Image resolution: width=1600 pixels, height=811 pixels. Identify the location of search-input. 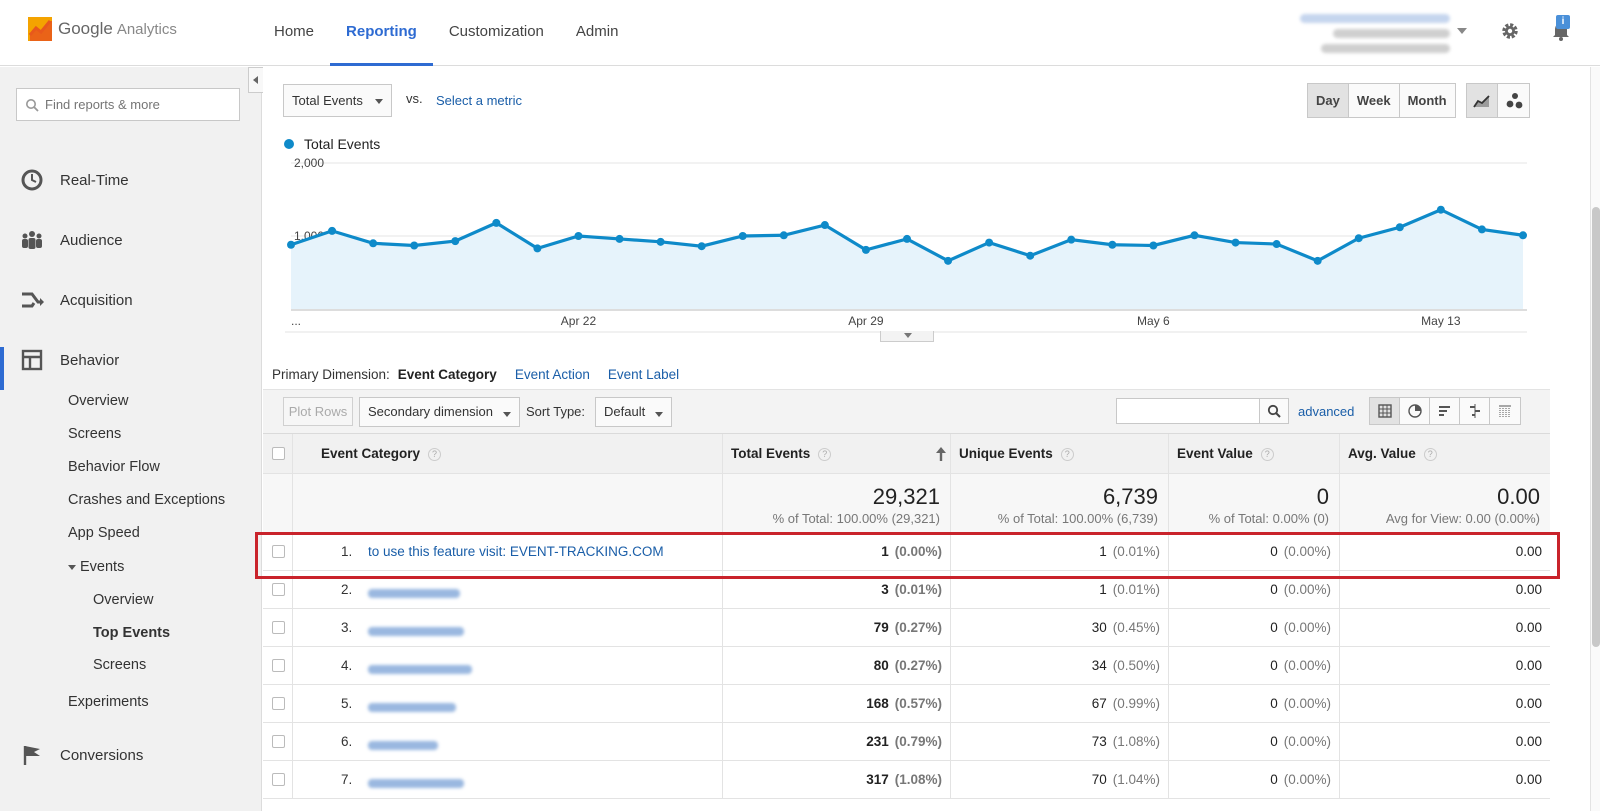
(140, 104).